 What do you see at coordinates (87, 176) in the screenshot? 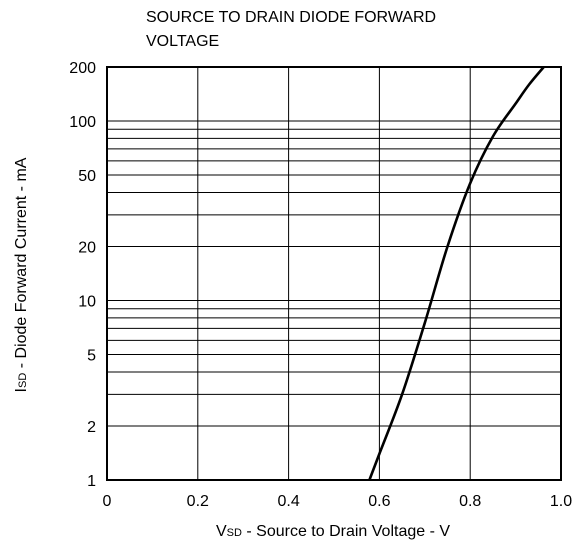
I see `y-tick-label: 50` at bounding box center [87, 176].